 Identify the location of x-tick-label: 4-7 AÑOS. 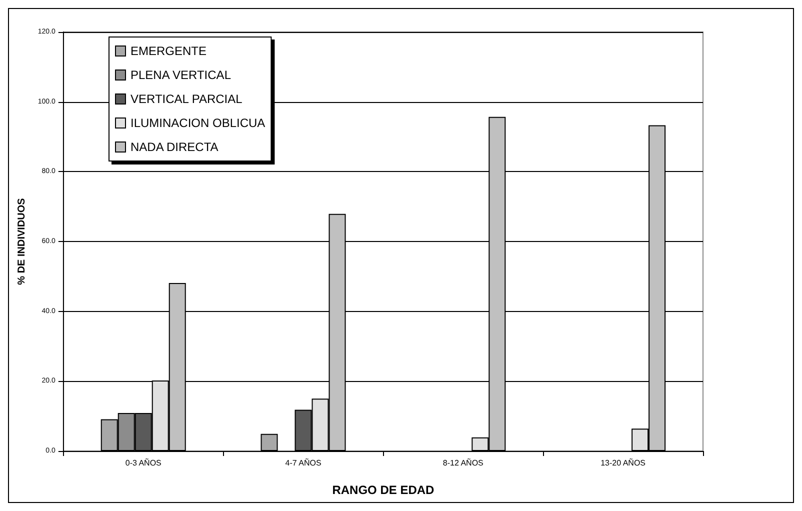
(303, 463).